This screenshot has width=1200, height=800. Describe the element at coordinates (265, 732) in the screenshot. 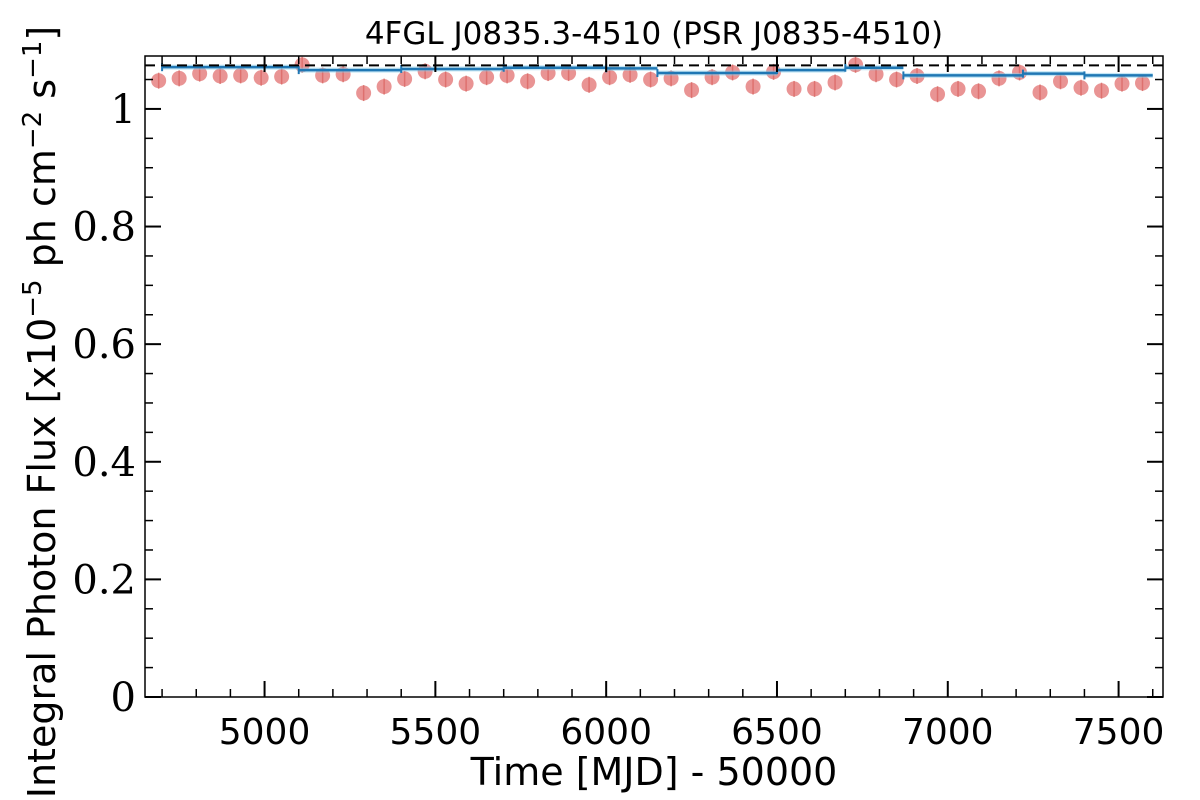

I see `x-tick-label: 5000` at that location.